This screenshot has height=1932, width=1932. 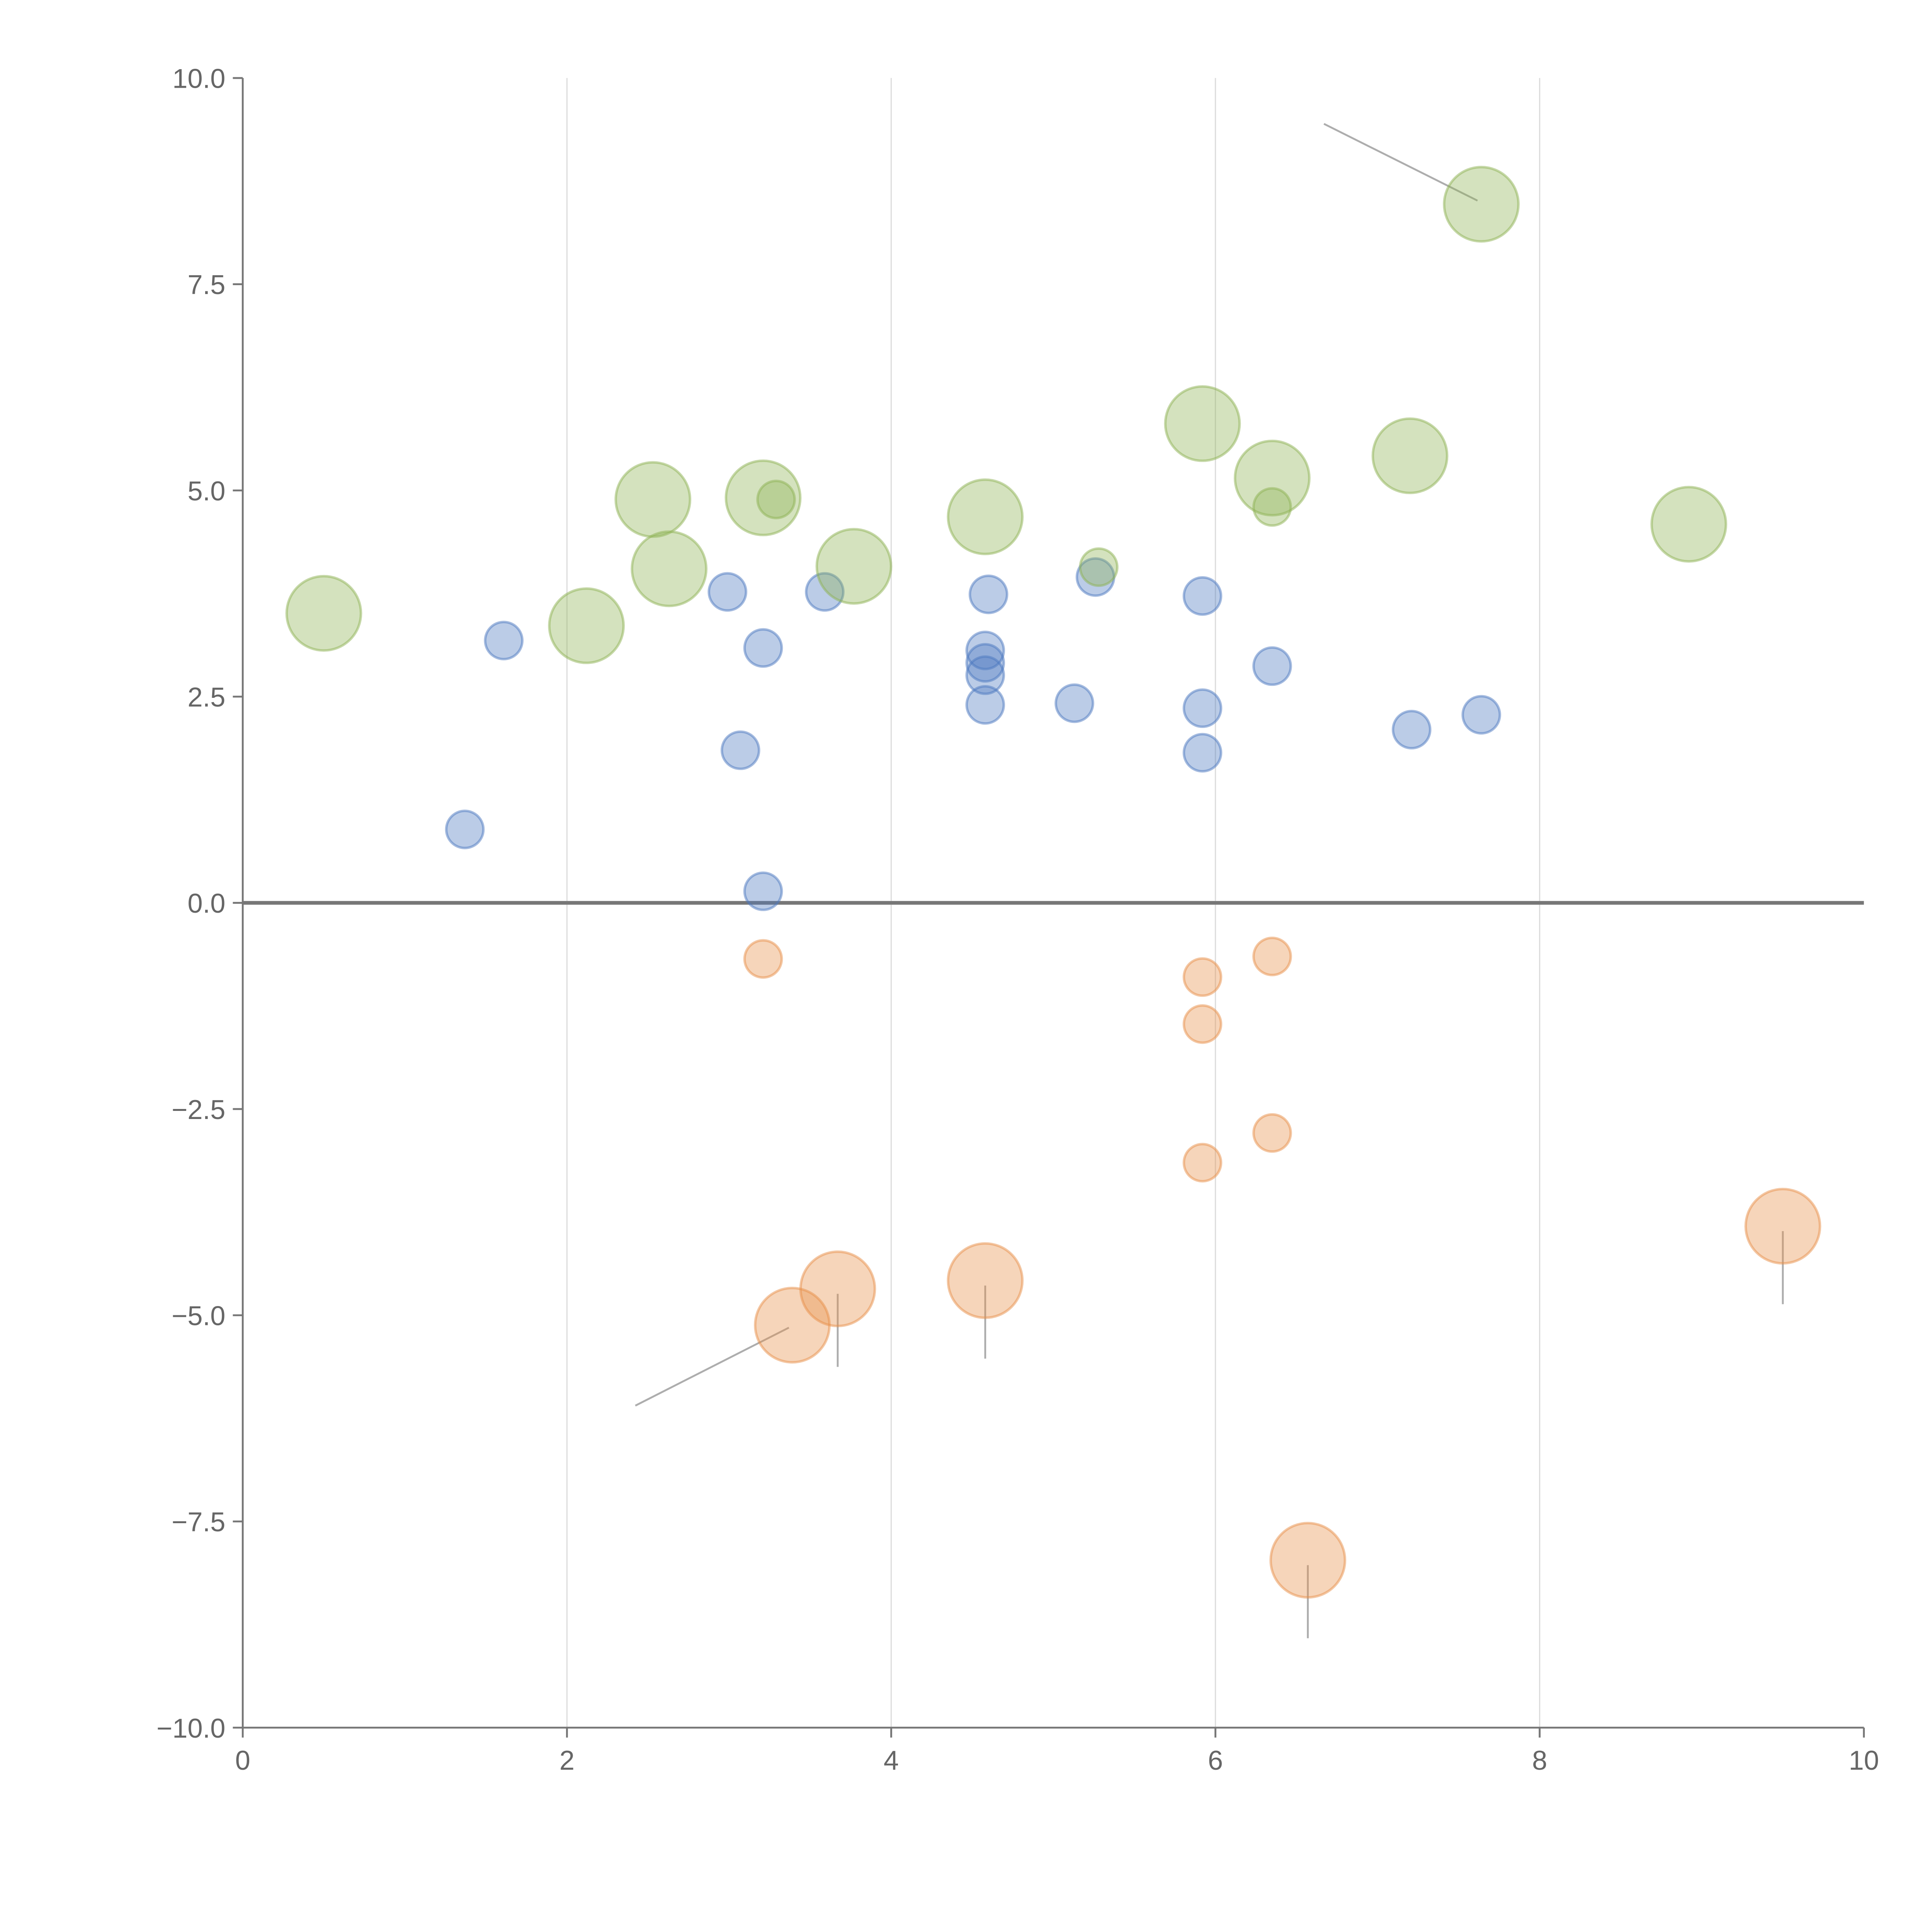 What do you see at coordinates (1215, 1760) in the screenshot?
I see `x-tick-label: 6` at bounding box center [1215, 1760].